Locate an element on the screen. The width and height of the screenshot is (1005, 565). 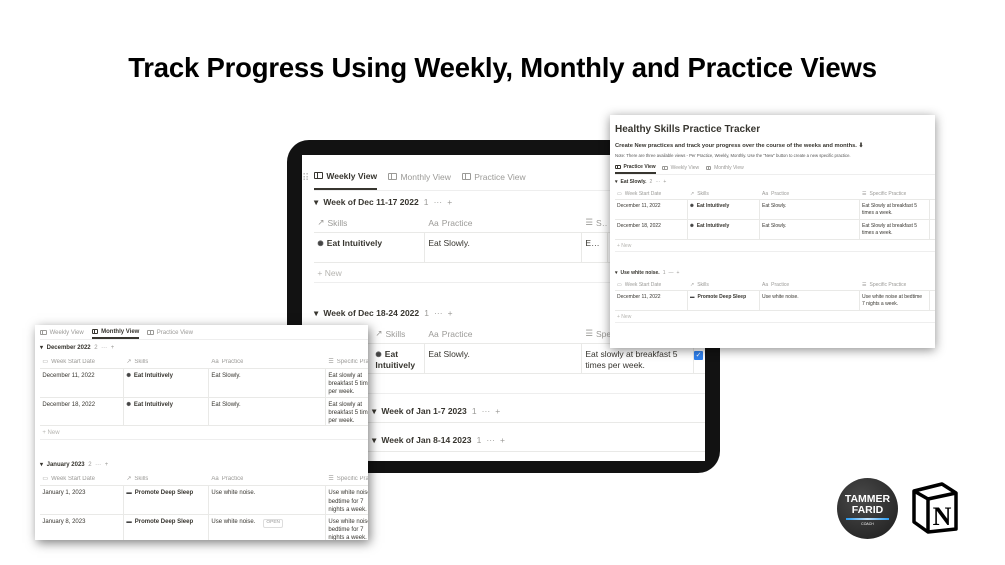
group-header: ▾ Eat Slowly. 2 ··· + is located at coordinates (775, 181).